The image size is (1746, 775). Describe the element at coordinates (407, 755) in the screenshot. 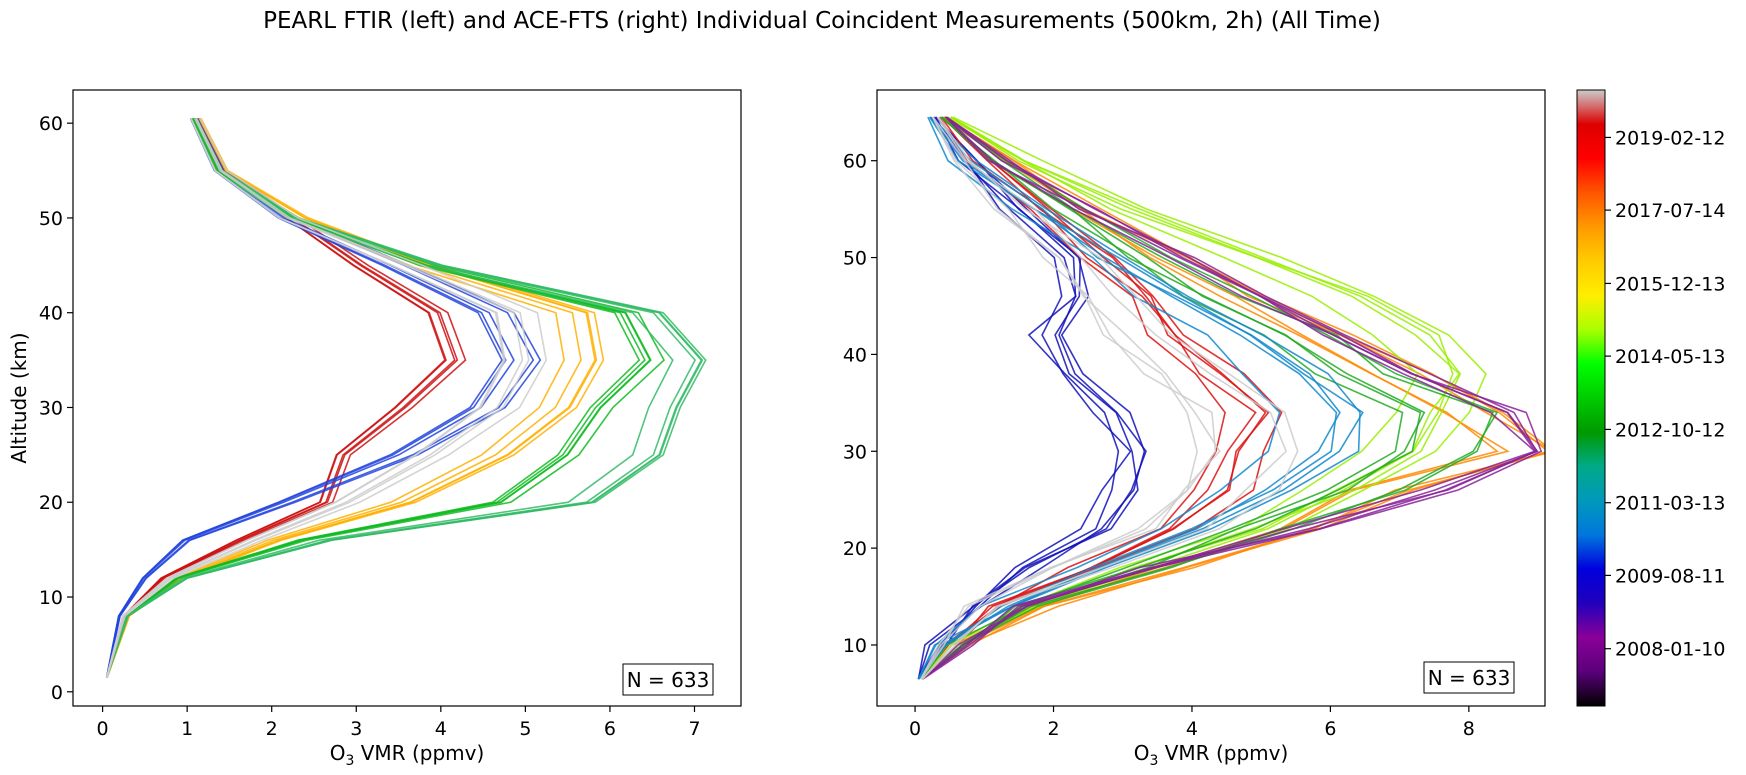

I see `left-x-axis-label: O3 VMR (ppmv)` at that location.